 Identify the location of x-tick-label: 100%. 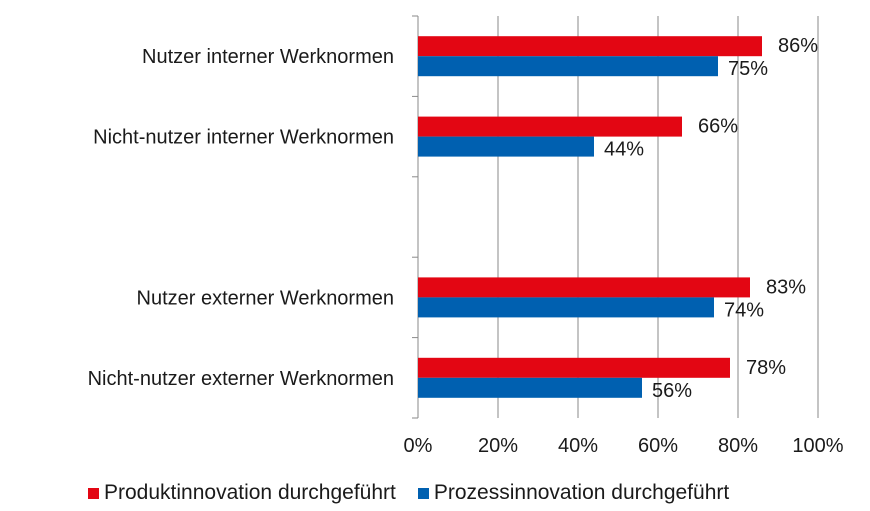
(817, 446).